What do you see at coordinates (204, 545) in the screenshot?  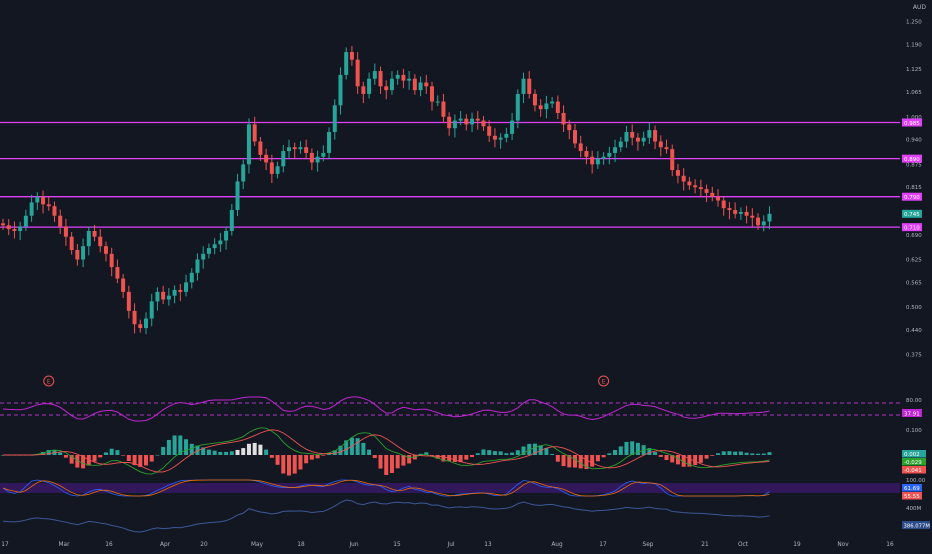 I see `time-tick-label: 20` at bounding box center [204, 545].